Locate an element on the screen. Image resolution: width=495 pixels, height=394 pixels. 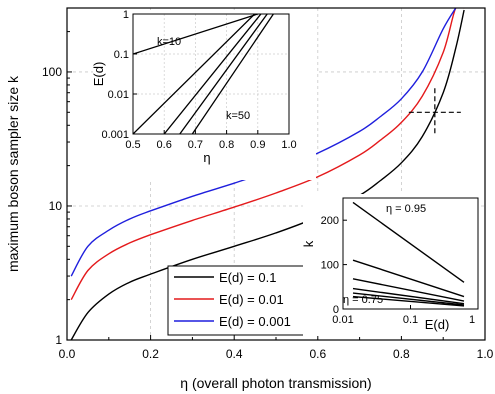
inset1-ticks: 0.5 0.6 0.7 0.8 0.9 1.0 1 0.1 0.01 0.001 is located at coordinates (198, 80).